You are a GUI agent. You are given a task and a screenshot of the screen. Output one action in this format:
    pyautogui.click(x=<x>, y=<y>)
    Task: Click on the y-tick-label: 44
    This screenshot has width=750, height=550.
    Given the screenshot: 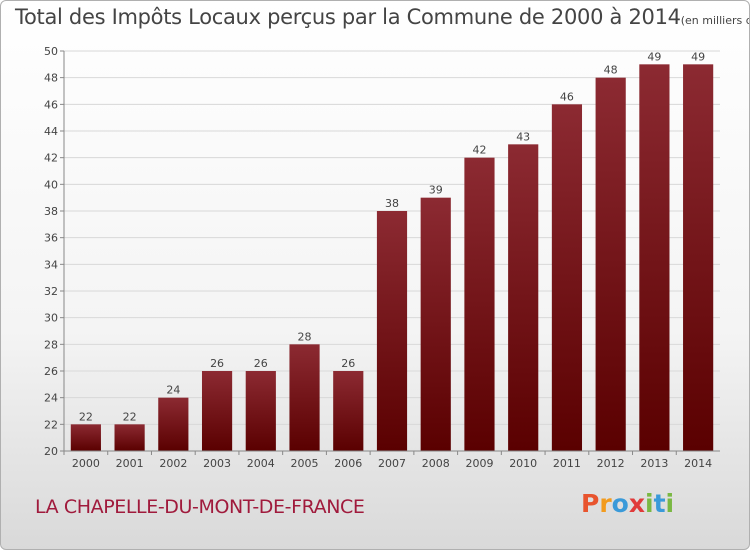 What is the action you would take?
    pyautogui.click(x=51, y=131)
    